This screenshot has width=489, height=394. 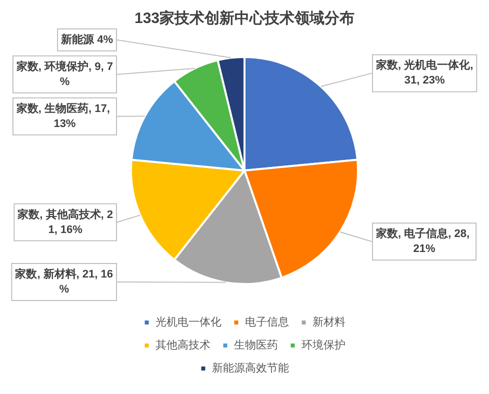 I want to click on legend-label: 电子信息, so click(x=266, y=322).